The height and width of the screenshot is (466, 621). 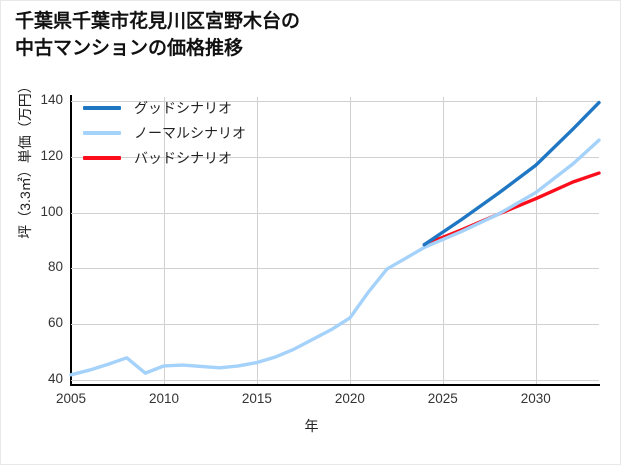 What do you see at coordinates (257, 240) in the screenshot?
I see `gridline-x-2015` at bounding box center [257, 240].